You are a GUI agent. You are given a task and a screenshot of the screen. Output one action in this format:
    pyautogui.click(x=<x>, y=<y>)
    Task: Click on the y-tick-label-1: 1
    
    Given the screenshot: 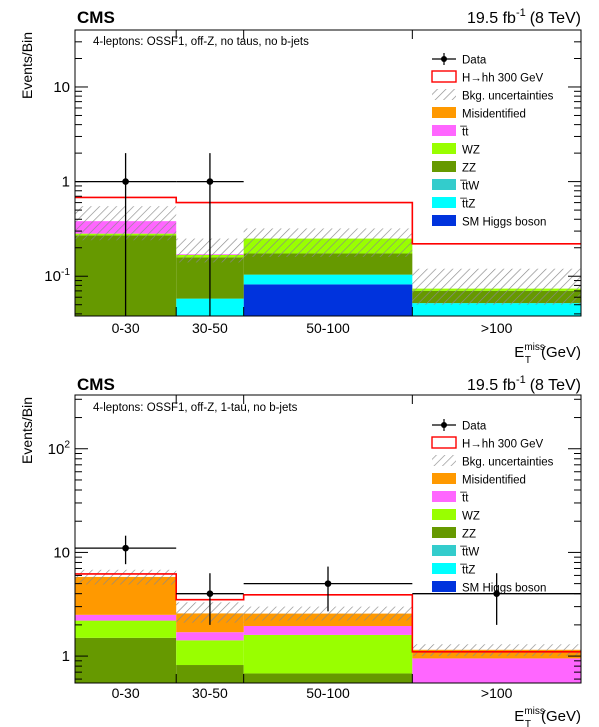 What is the action you would take?
    pyautogui.click(x=66, y=182)
    